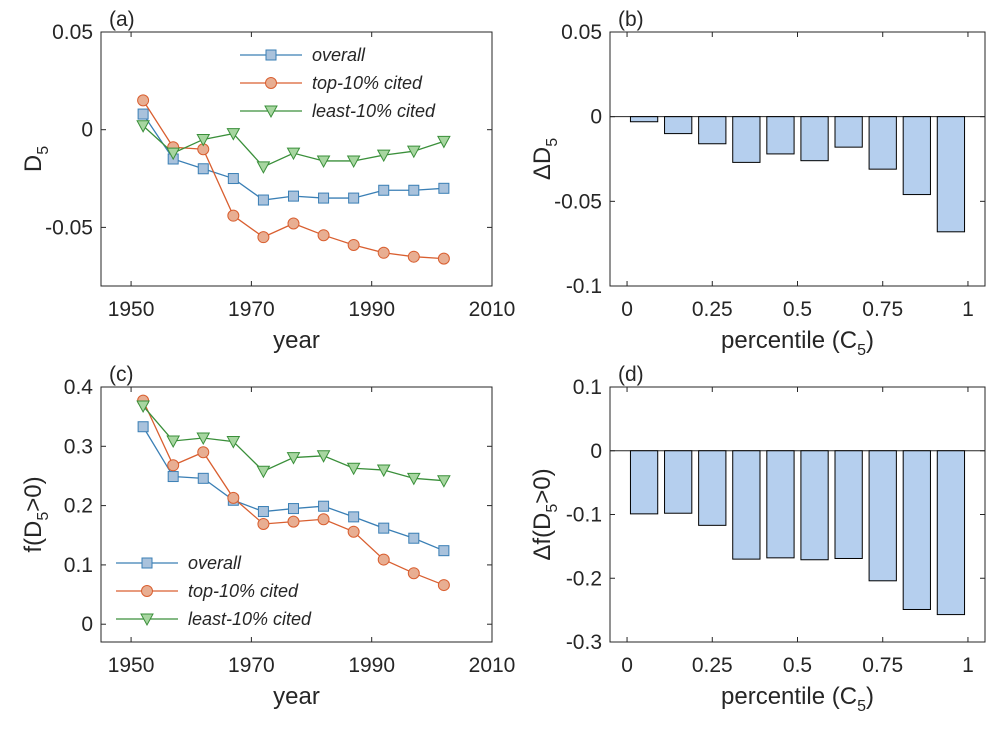 This screenshot has height=734, width=992. I want to click on y-tick-label: 0.4, so click(79, 387).